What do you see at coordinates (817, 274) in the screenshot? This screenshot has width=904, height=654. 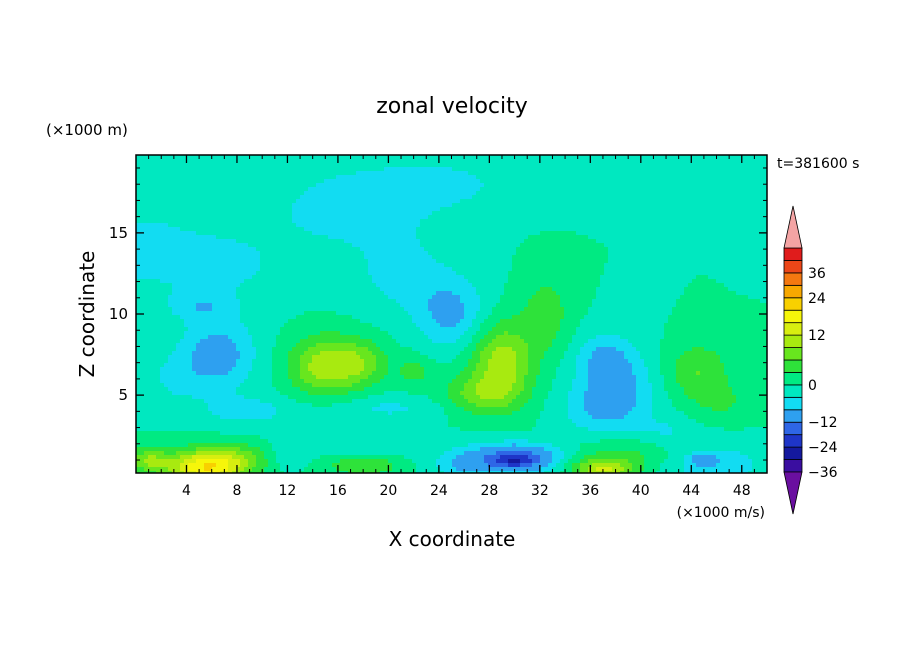 I see `colorbar-tick-label: 36` at bounding box center [817, 274].